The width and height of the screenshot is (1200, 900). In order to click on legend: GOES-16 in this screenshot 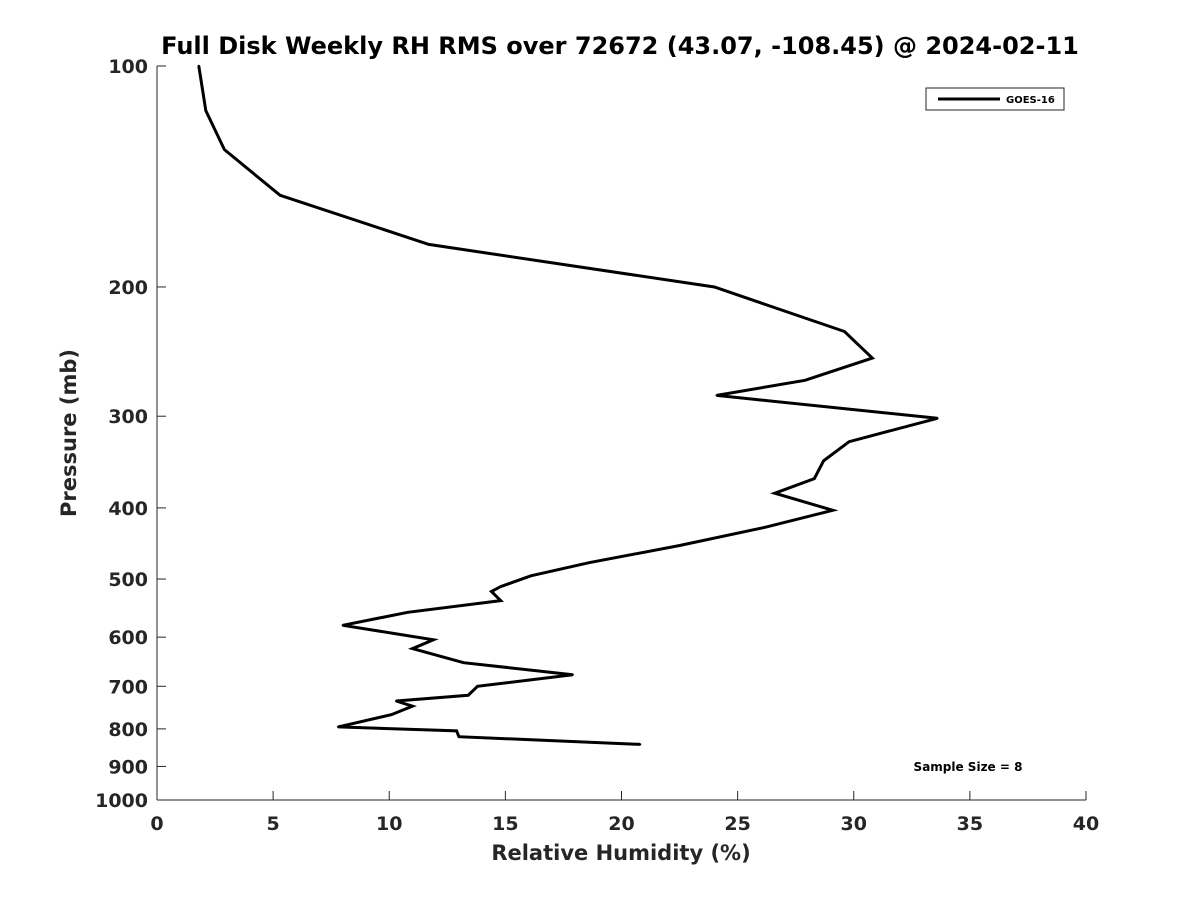, I will do `click(995, 99)`.